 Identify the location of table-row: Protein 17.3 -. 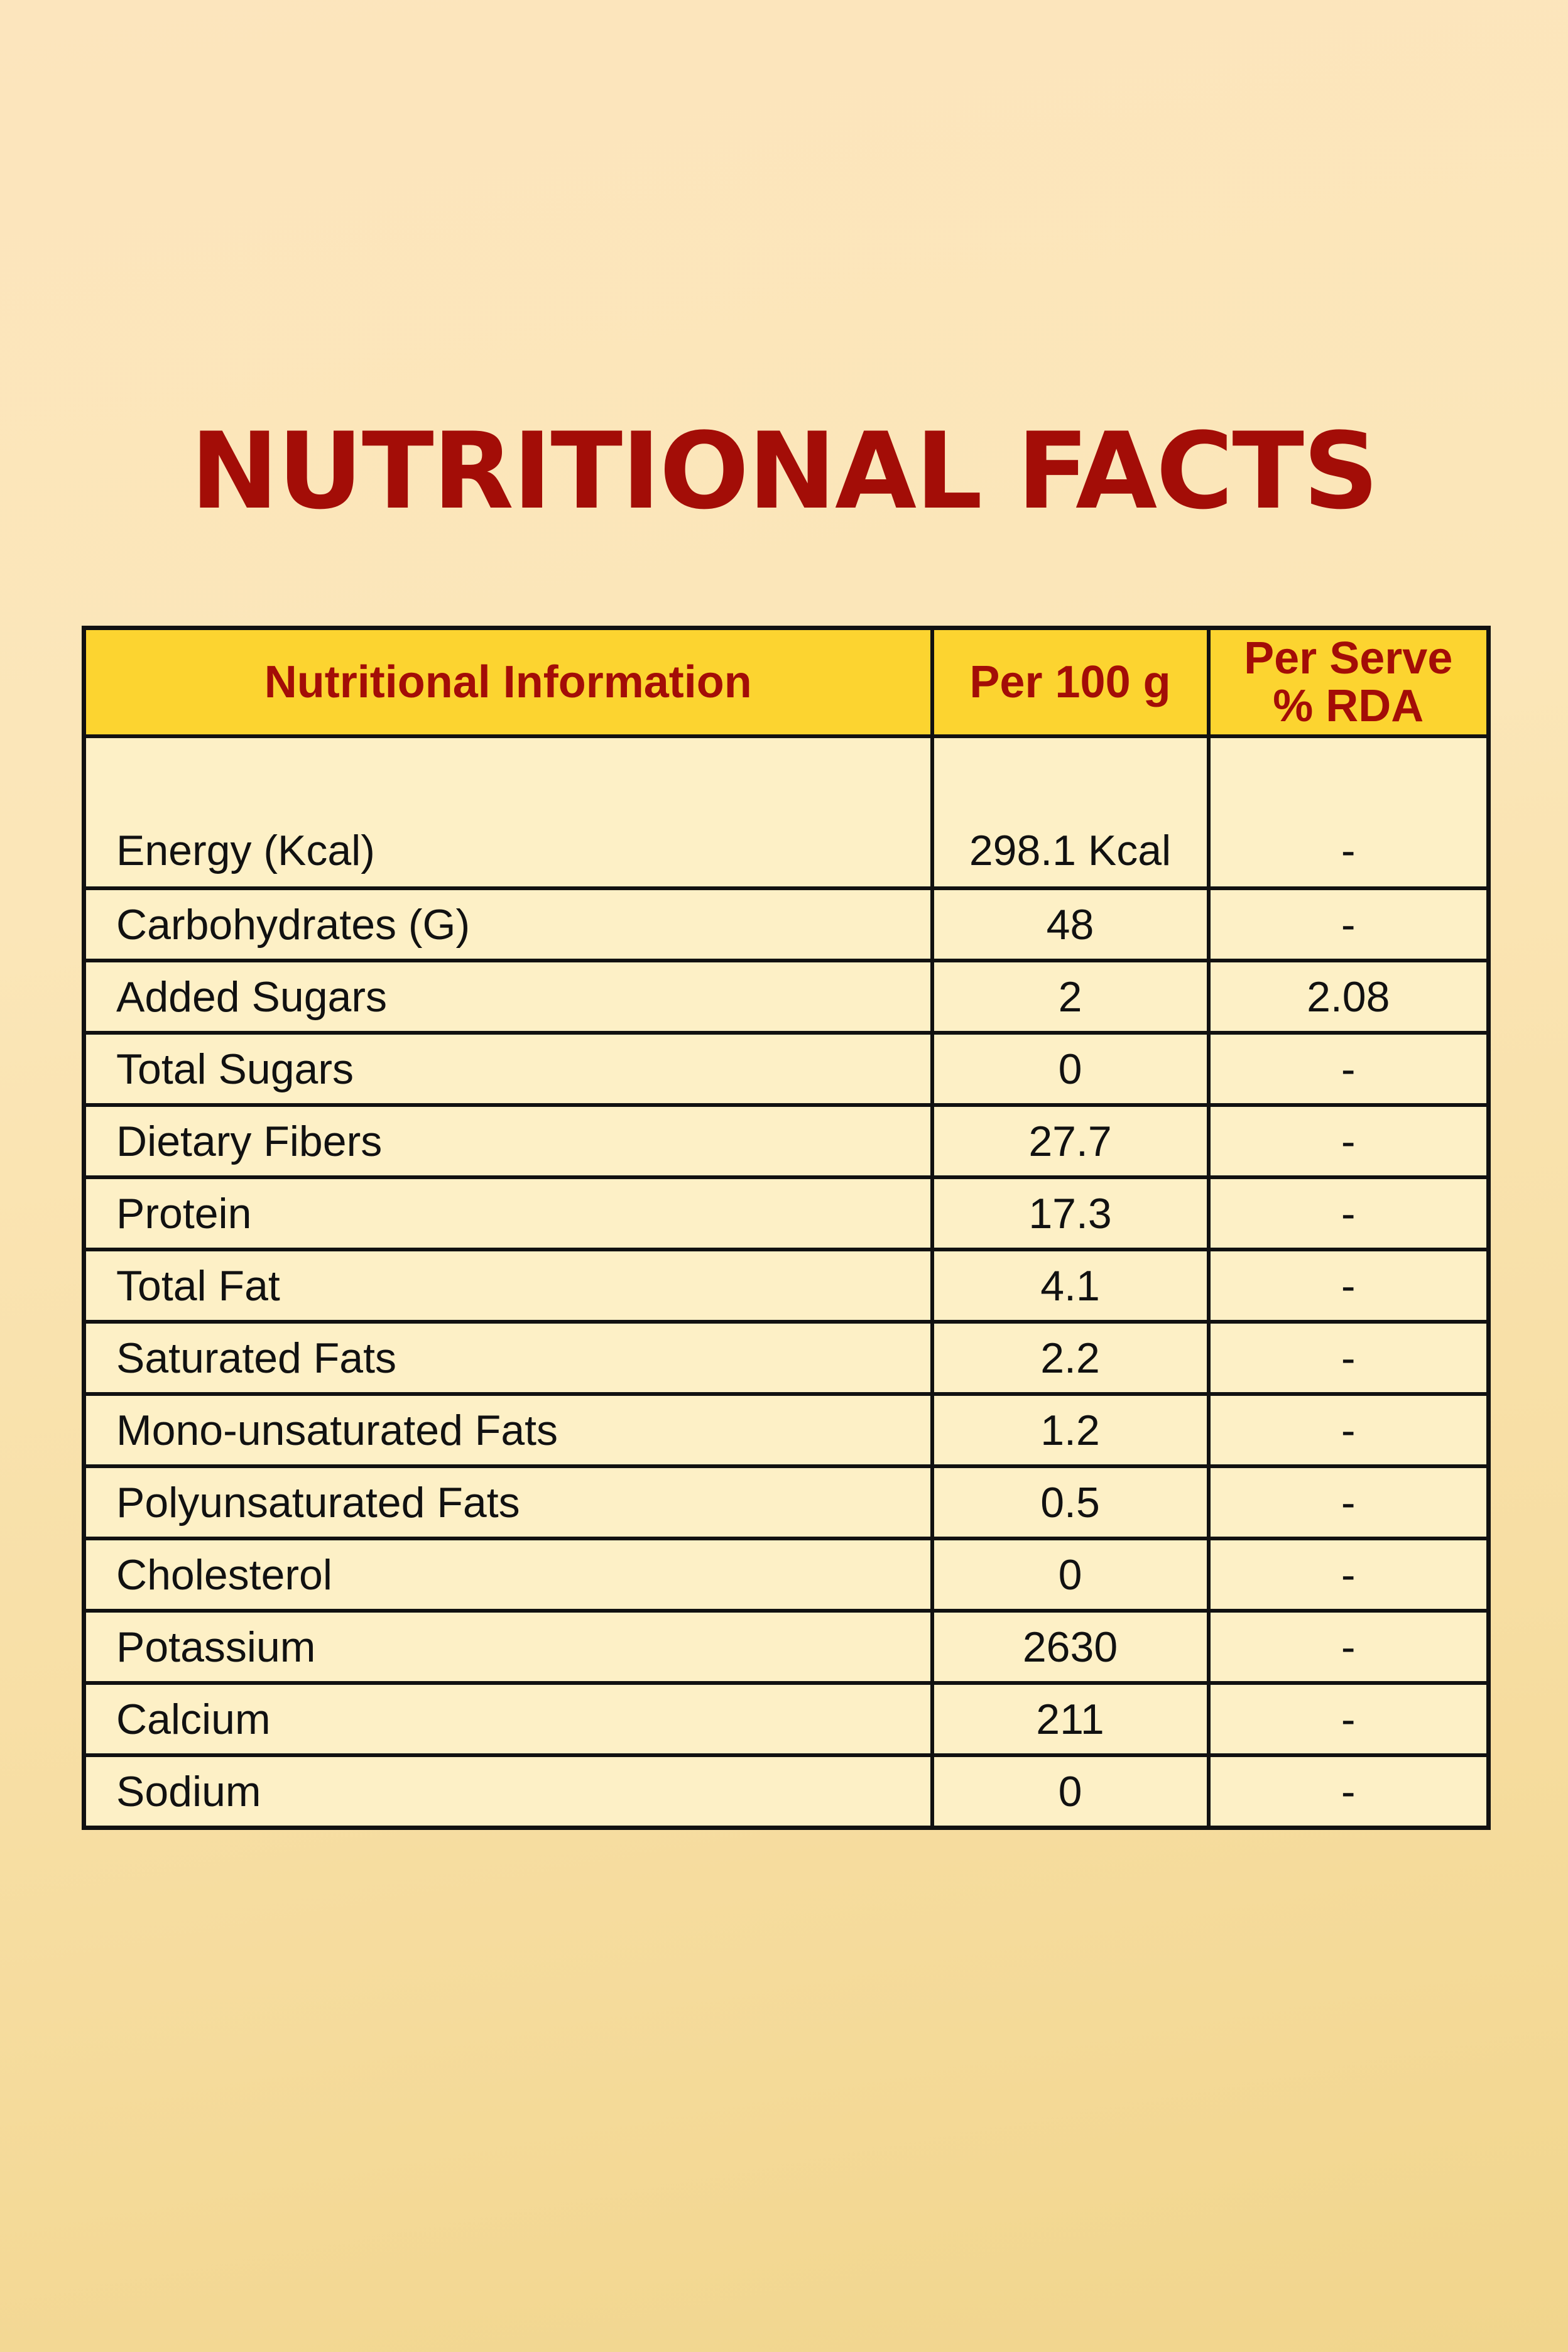
(786, 1213).